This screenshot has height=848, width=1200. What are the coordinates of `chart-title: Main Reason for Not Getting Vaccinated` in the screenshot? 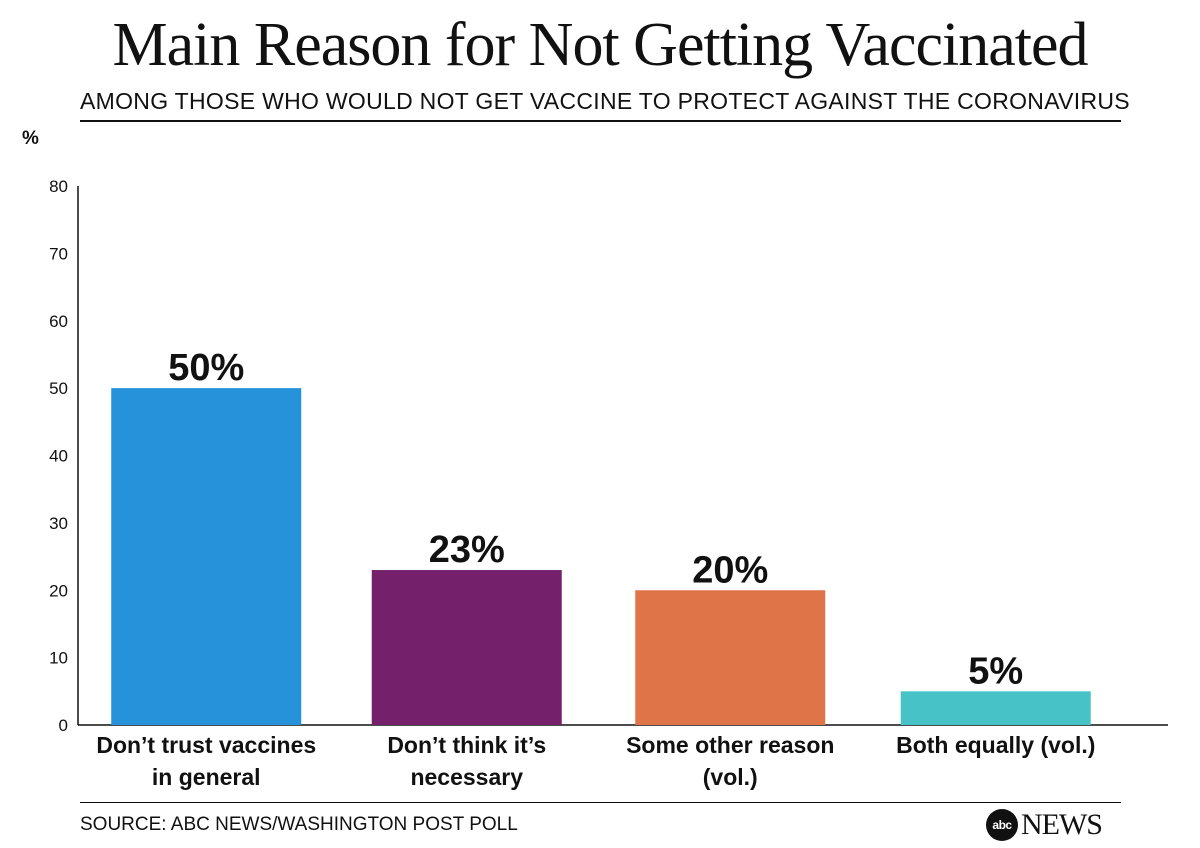 It's located at (600, 45).